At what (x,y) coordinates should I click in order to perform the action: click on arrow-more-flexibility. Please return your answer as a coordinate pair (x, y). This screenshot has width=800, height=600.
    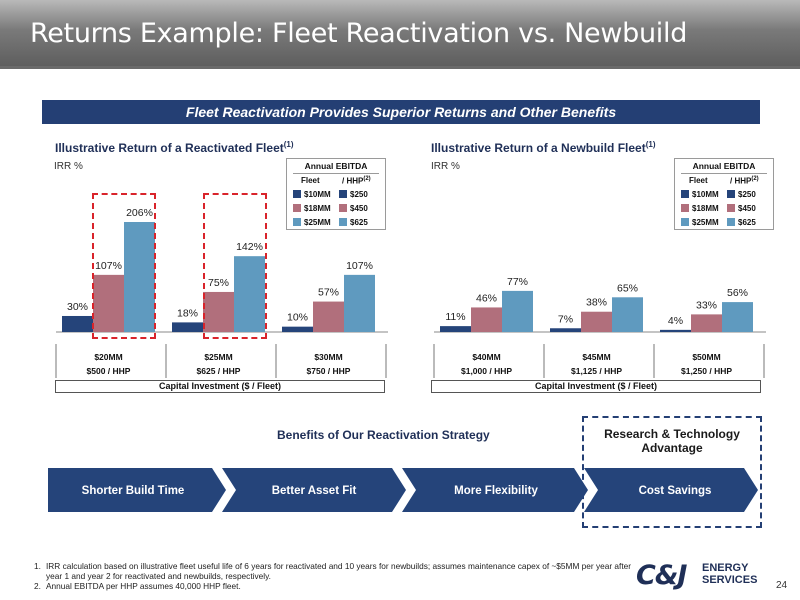
    Looking at the image, I should click on (495, 490).